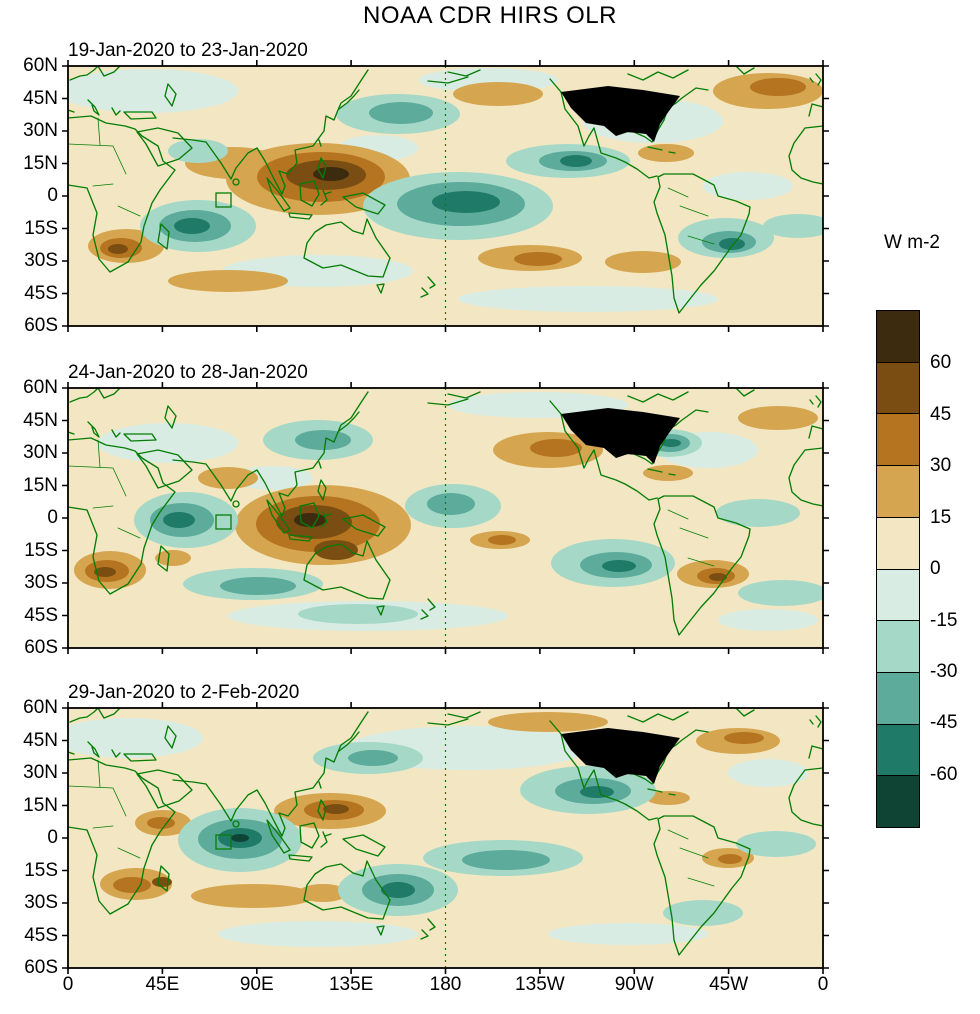 The image size is (980, 1014). I want to click on panel-2-subtitle: 24-Jan-2020 to 28-Jan-2020, so click(188, 372).